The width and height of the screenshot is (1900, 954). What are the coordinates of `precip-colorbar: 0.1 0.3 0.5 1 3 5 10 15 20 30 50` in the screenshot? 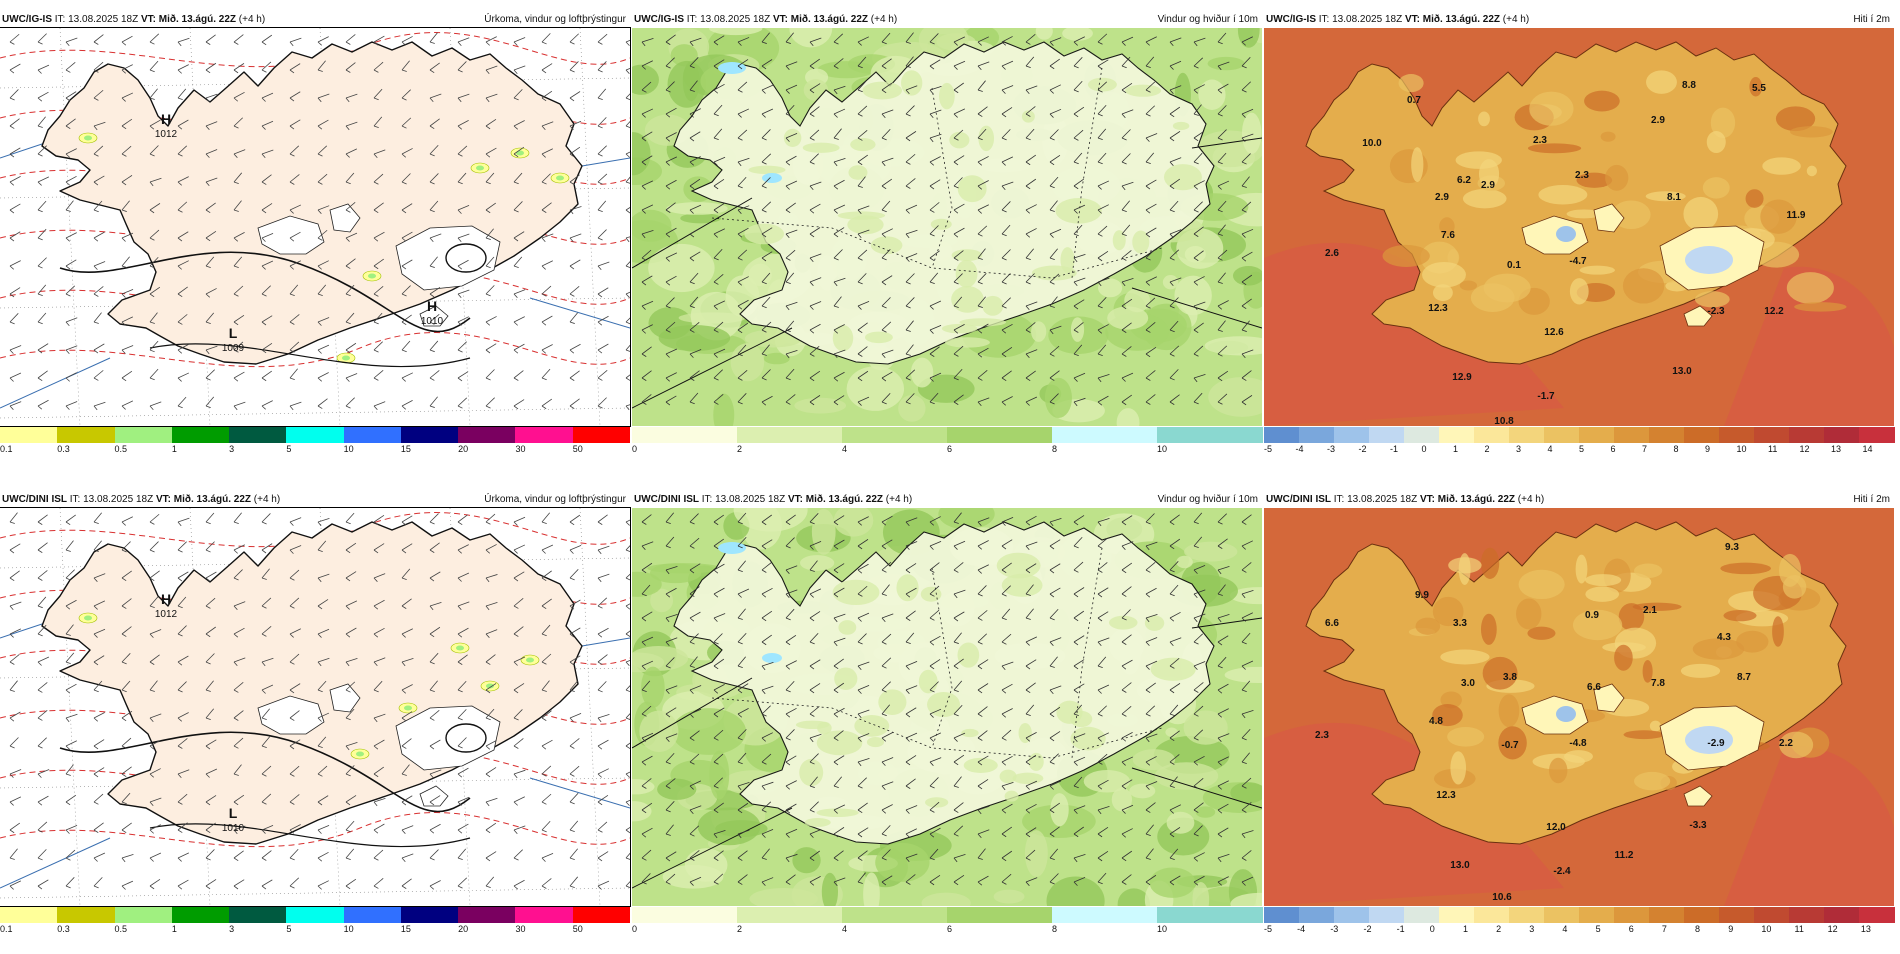 It's located at (315, 920).